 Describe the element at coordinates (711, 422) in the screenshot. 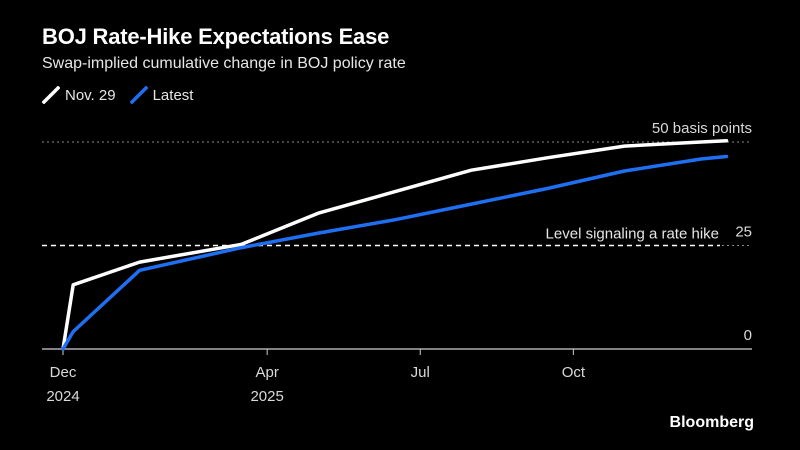

I see `source-logo: Bloomberg` at that location.